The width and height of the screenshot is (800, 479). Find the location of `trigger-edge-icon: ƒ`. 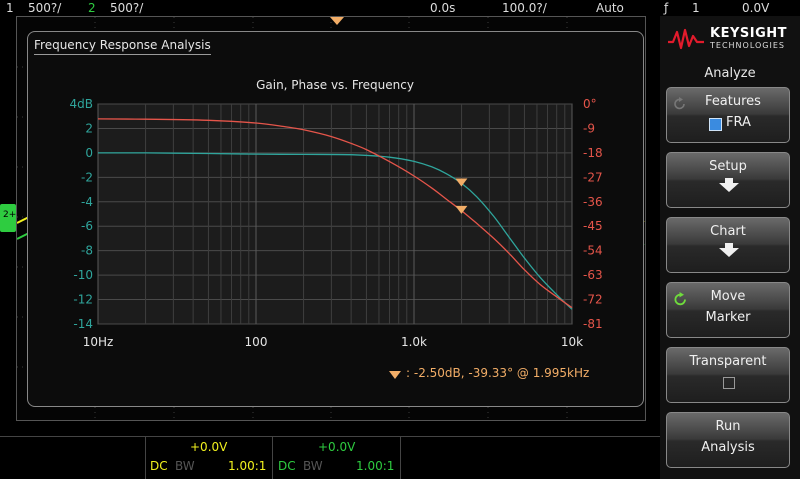

trigger-edge-icon: ƒ is located at coordinates (666, 8).